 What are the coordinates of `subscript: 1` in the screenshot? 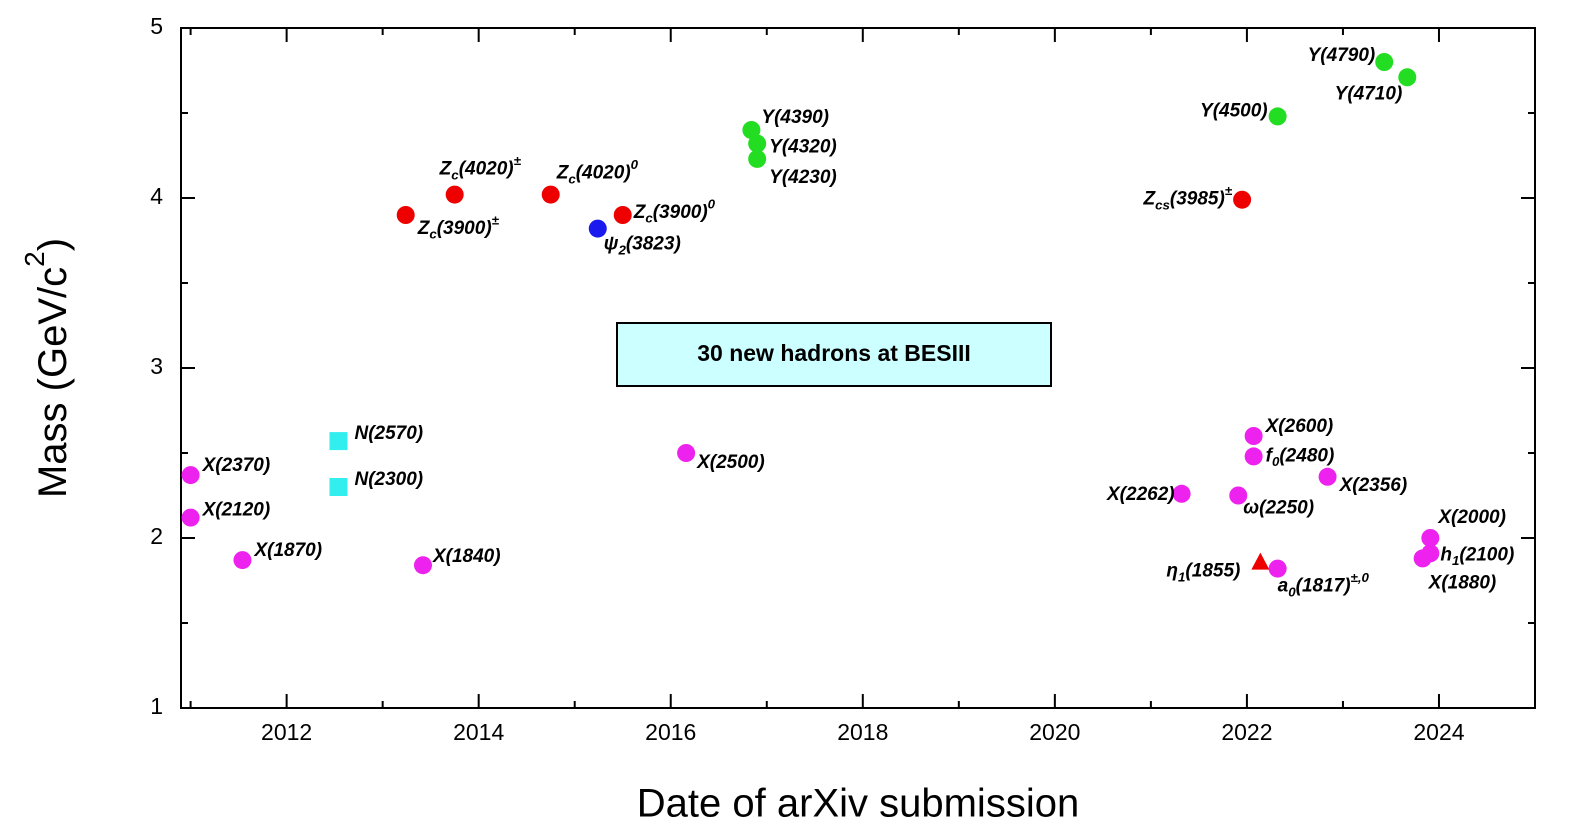 It's located at (1455, 560).